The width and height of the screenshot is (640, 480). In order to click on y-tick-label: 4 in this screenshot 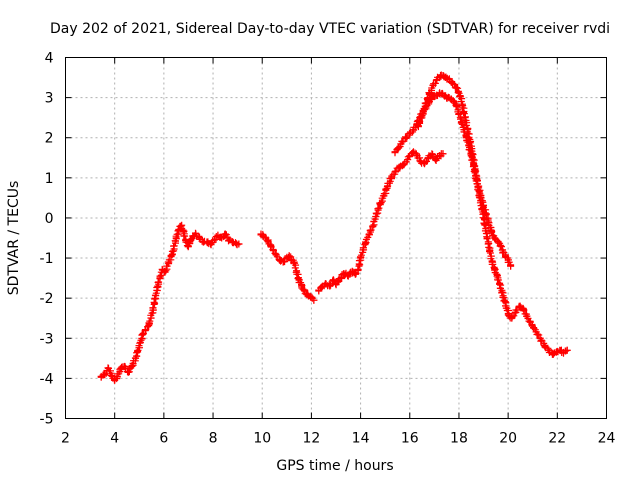, I will do `click(49, 59)`.